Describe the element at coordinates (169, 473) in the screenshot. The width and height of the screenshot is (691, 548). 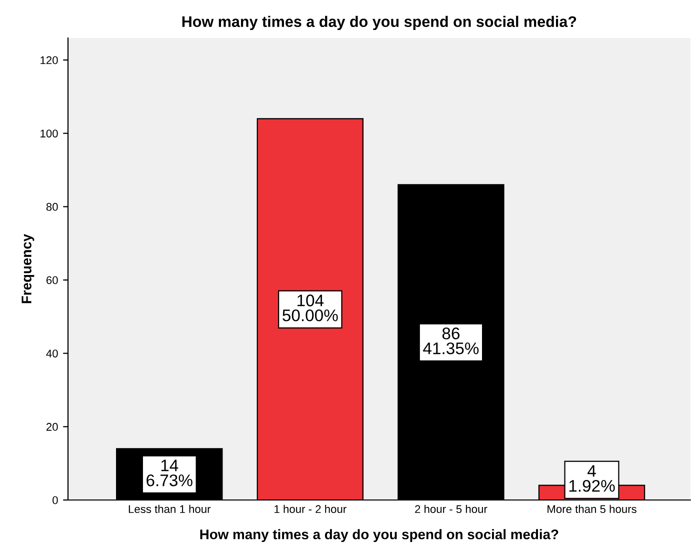
I see `data-label: 14 6.73%` at that location.